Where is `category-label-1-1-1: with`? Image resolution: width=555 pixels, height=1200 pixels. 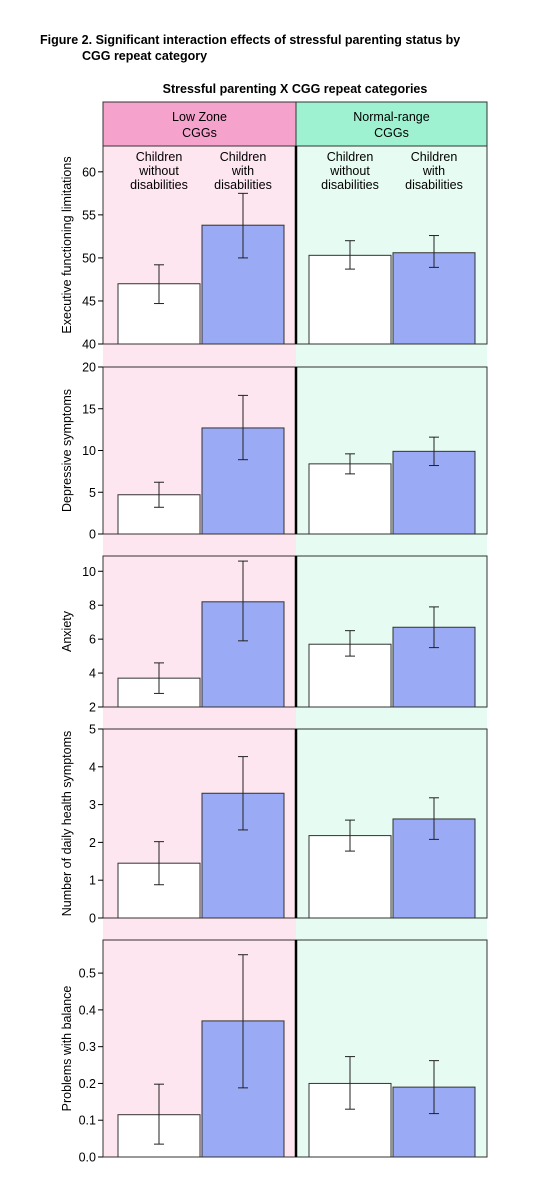
category-label-1-1-1: with is located at coordinates (433, 171).